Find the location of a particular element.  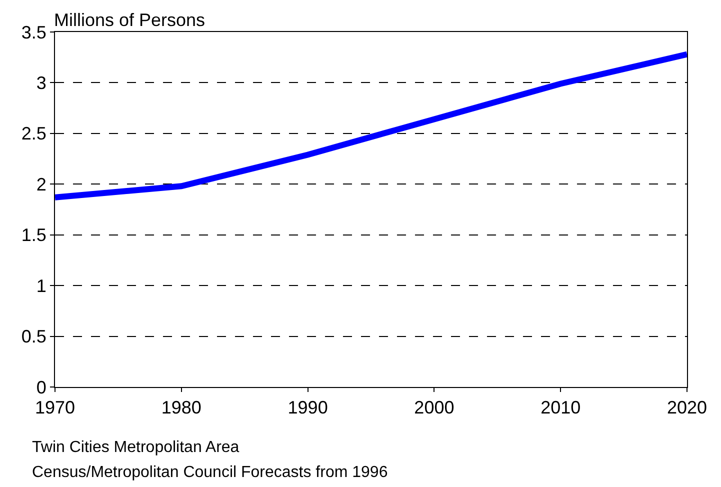

y-tick-label: 0.5 is located at coordinates (33, 336).